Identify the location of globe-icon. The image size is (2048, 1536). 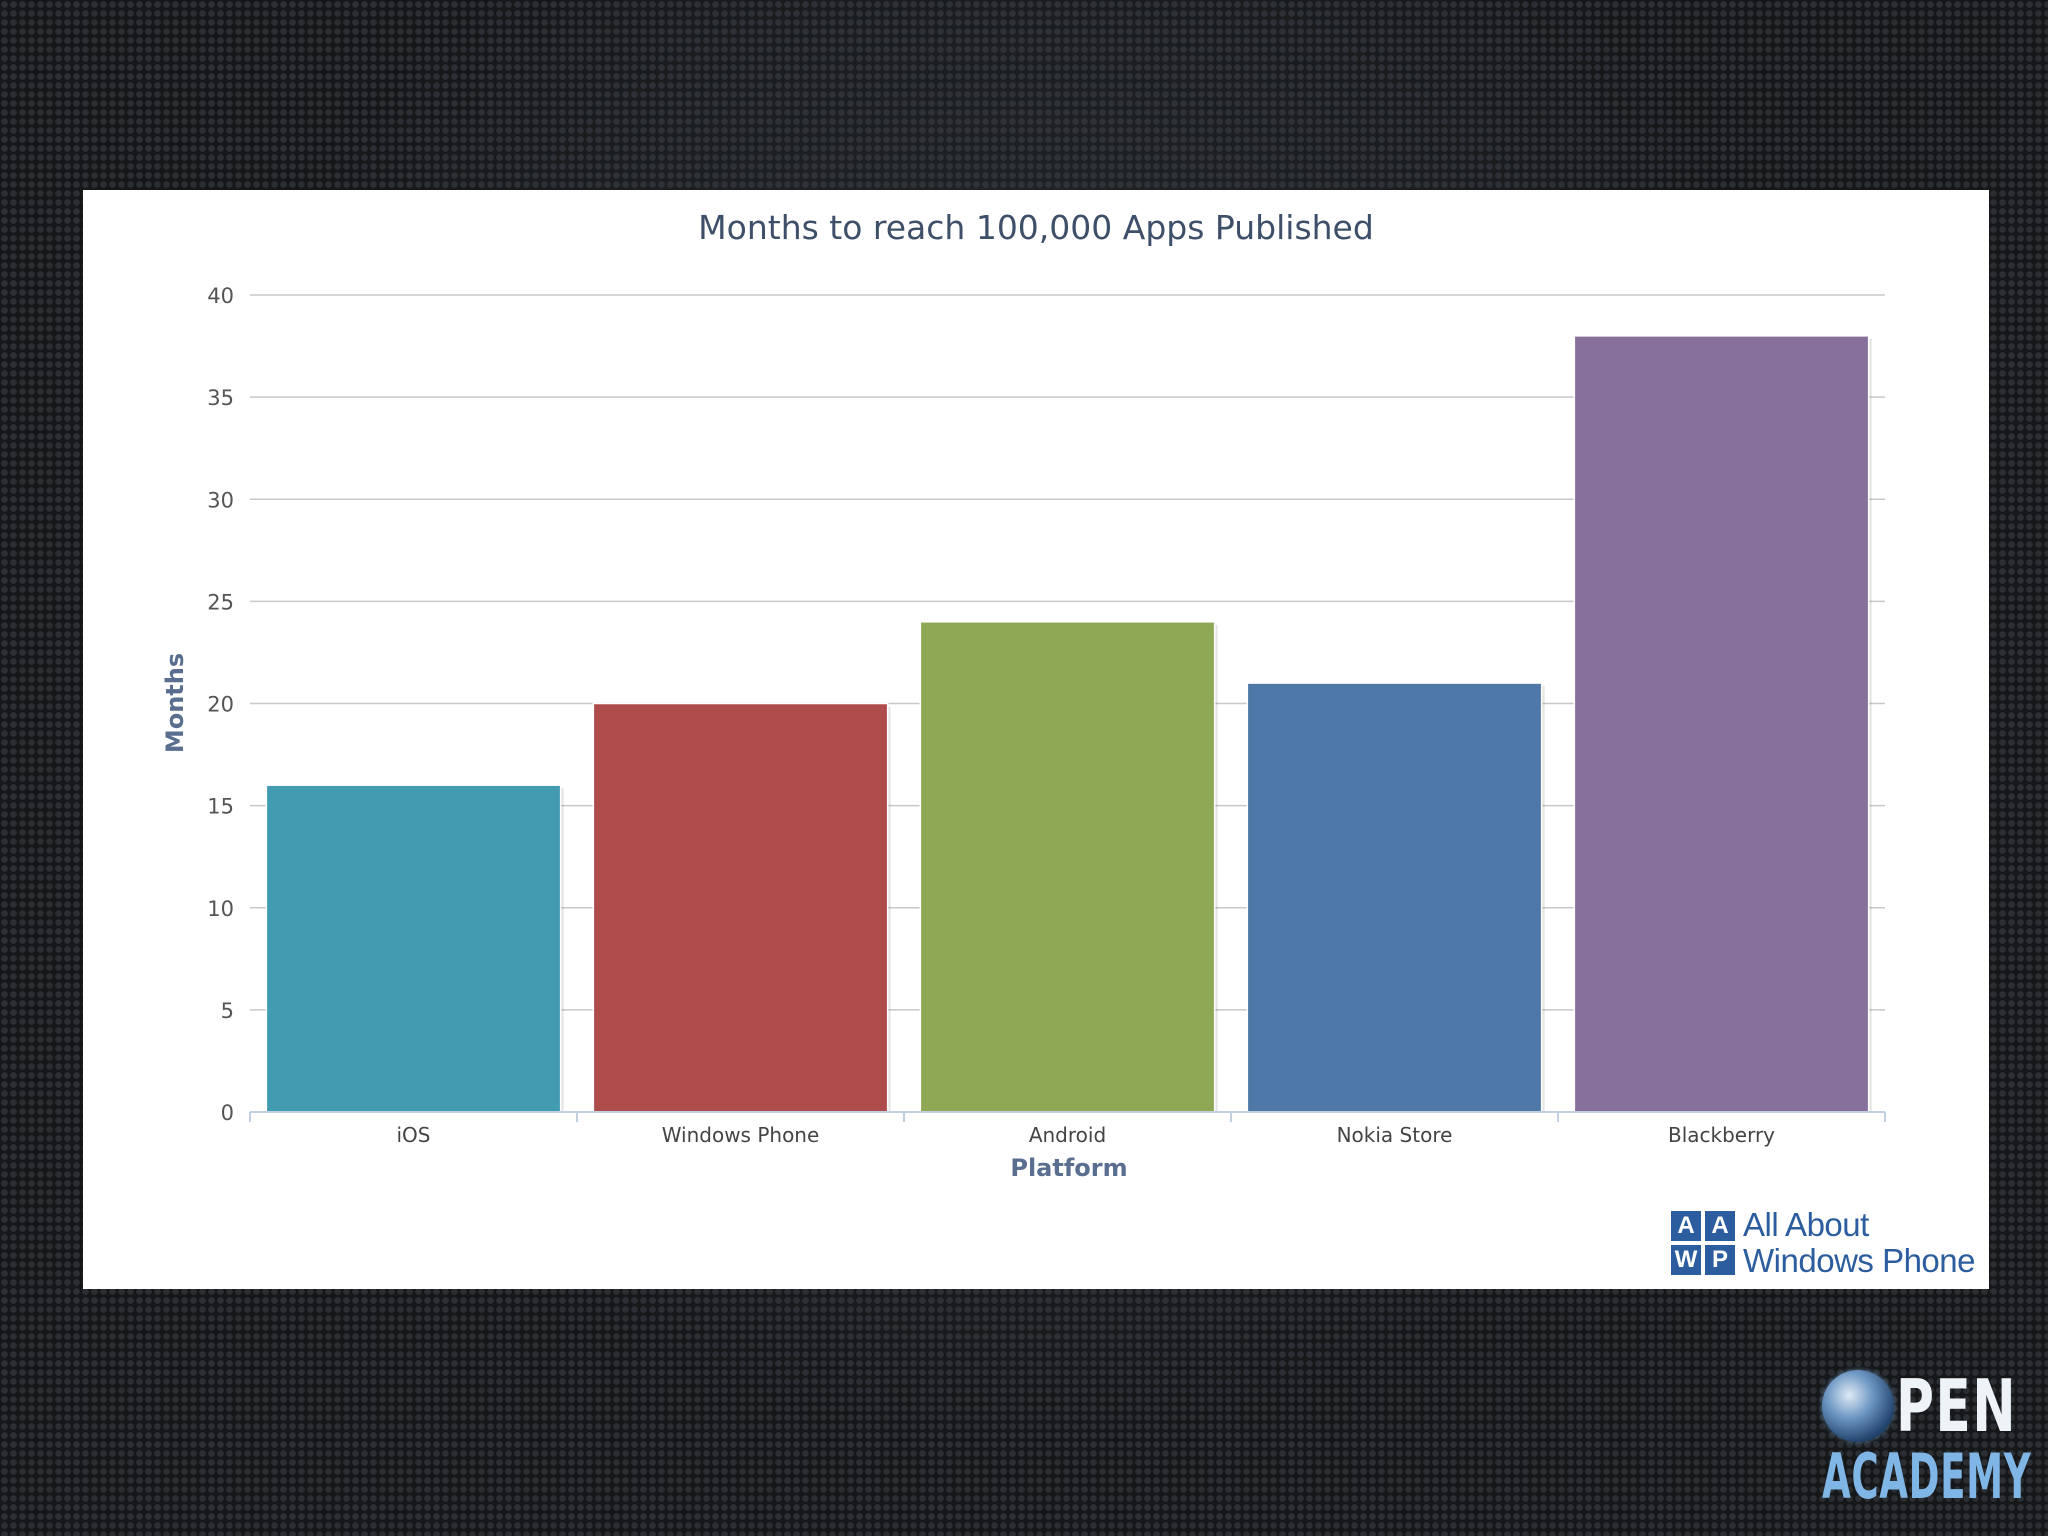
(1858, 1406).